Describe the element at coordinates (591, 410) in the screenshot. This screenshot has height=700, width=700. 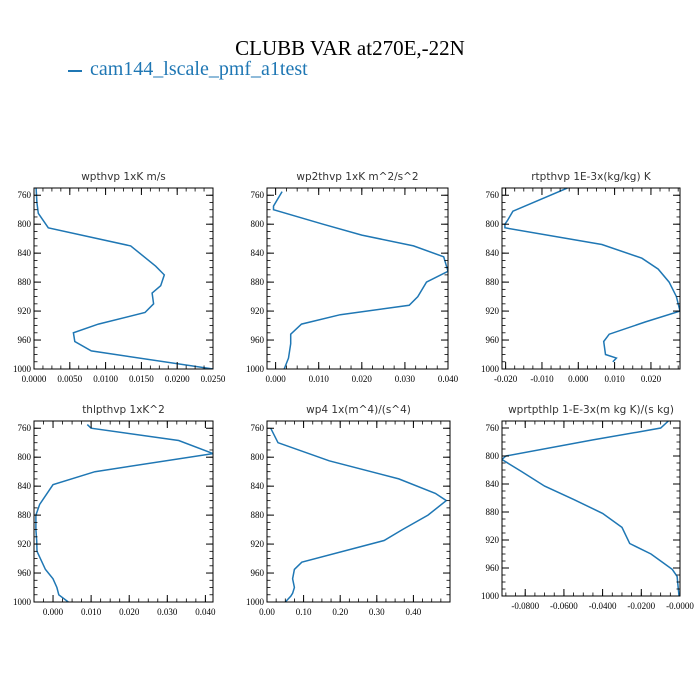
I see `panel-title: wprtpthlp 1-E-3x(m kg K)/(s kg)` at that location.